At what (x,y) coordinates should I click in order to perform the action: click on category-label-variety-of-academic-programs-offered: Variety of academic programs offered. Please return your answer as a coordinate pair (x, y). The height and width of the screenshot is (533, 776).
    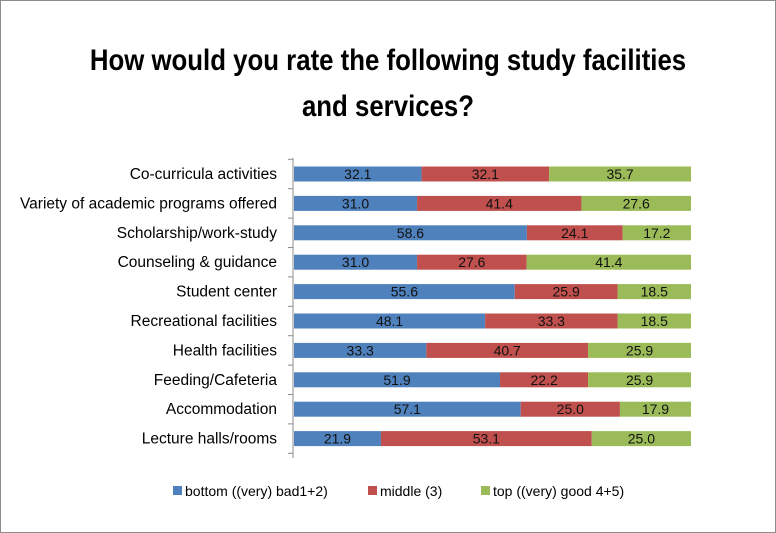
    Looking at the image, I should click on (148, 203).